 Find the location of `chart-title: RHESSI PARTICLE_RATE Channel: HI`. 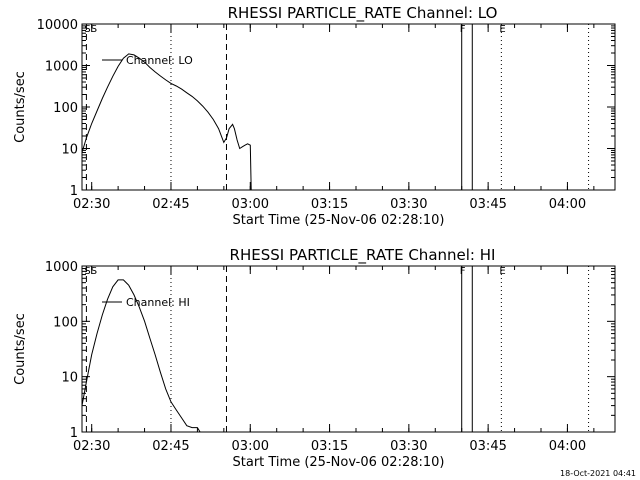

chart-title: RHESSI PARTICLE_RATE Channel: HI is located at coordinates (363, 255).